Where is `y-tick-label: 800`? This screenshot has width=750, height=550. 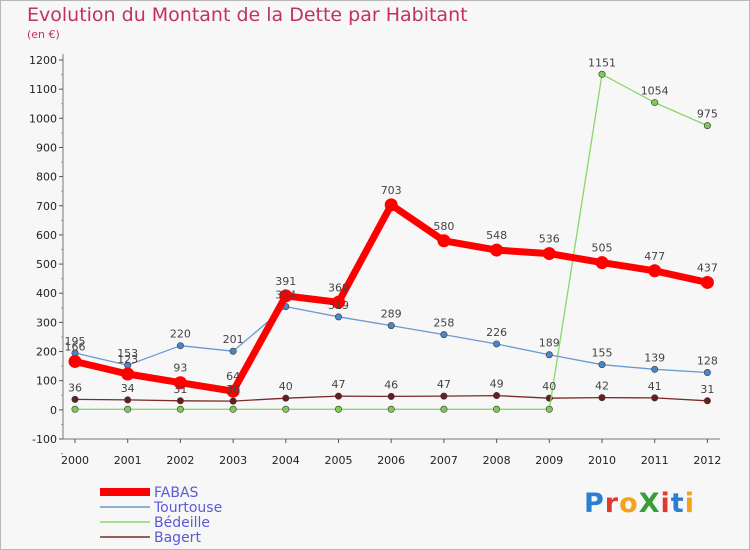
y-tick-label: 800 is located at coordinates (46, 177).